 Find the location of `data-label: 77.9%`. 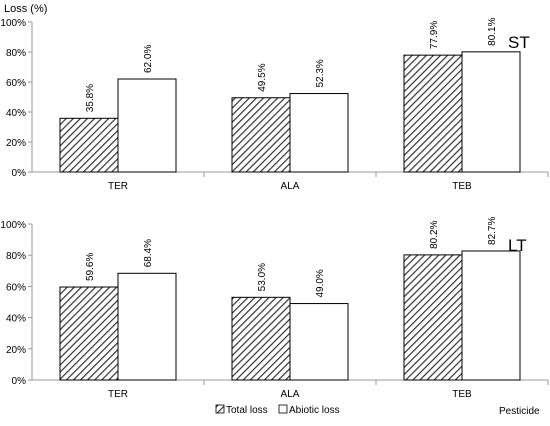

data-label: 77.9% is located at coordinates (434, 35).